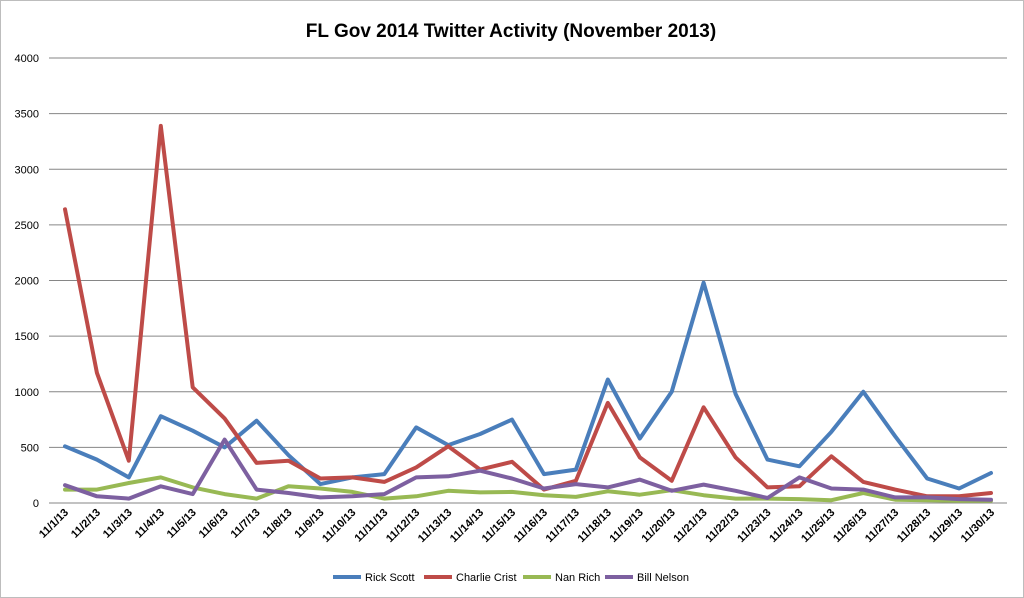  I want to click on x-tick-label: 11/1/13, so click(54, 524).